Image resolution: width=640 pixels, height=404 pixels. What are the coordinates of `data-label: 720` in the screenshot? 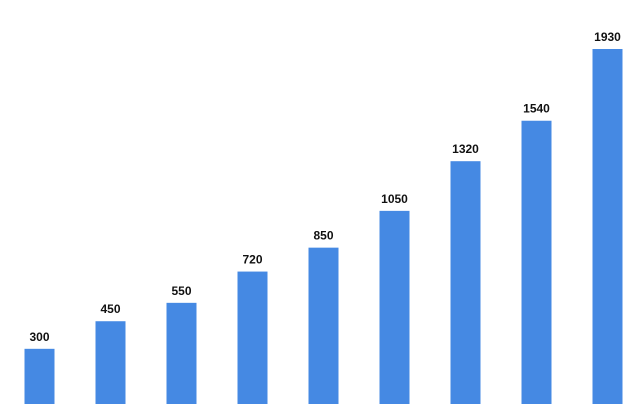 It's located at (252, 260).